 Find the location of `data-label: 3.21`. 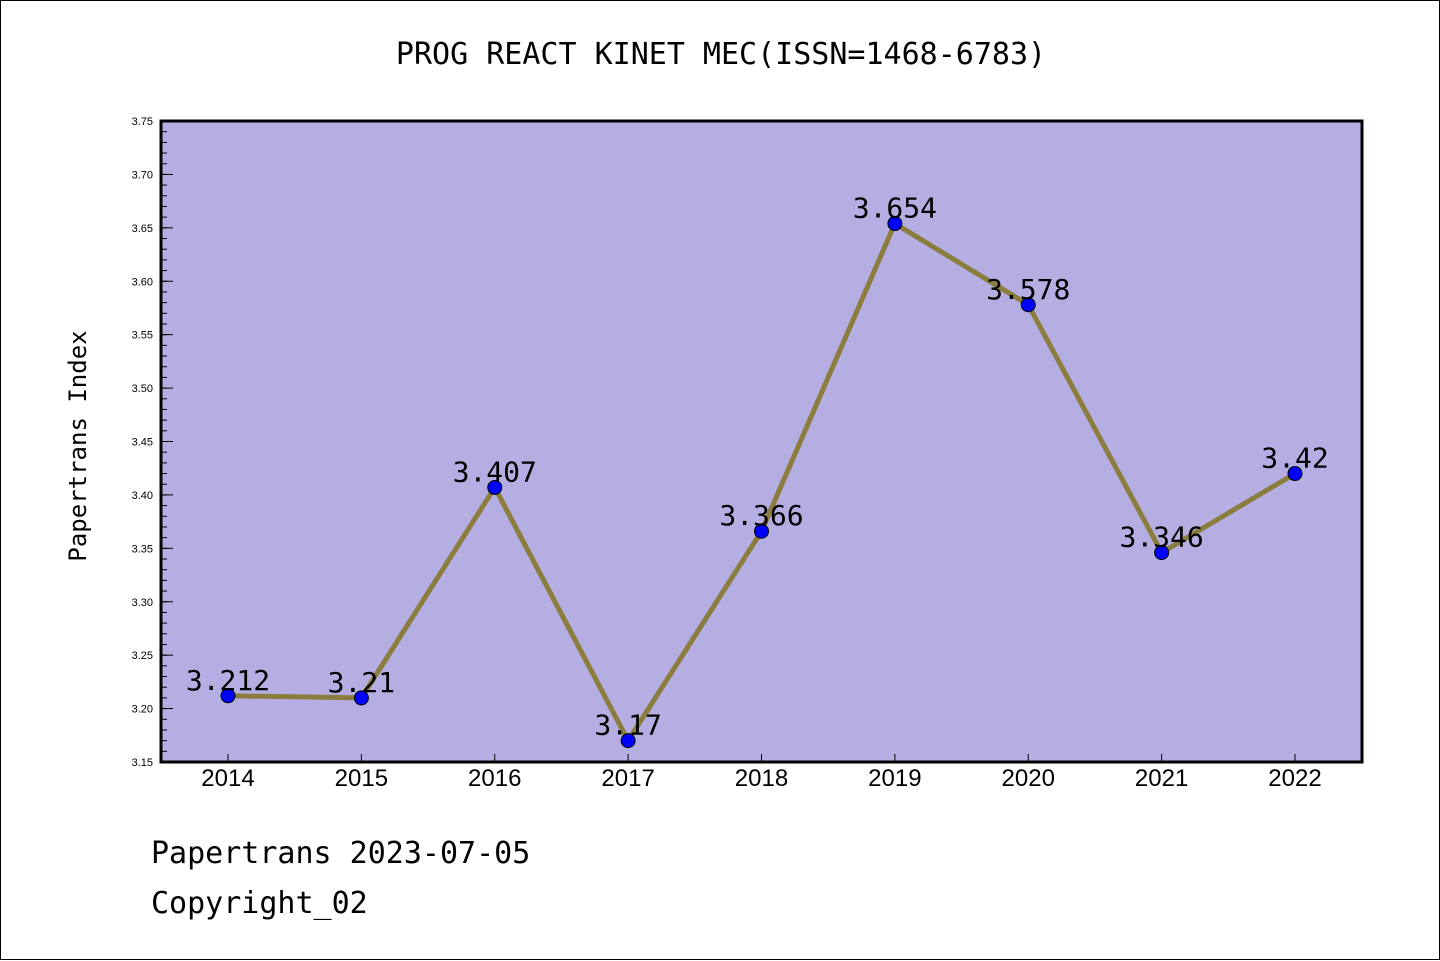

data-label: 3.21 is located at coordinates (361, 682).